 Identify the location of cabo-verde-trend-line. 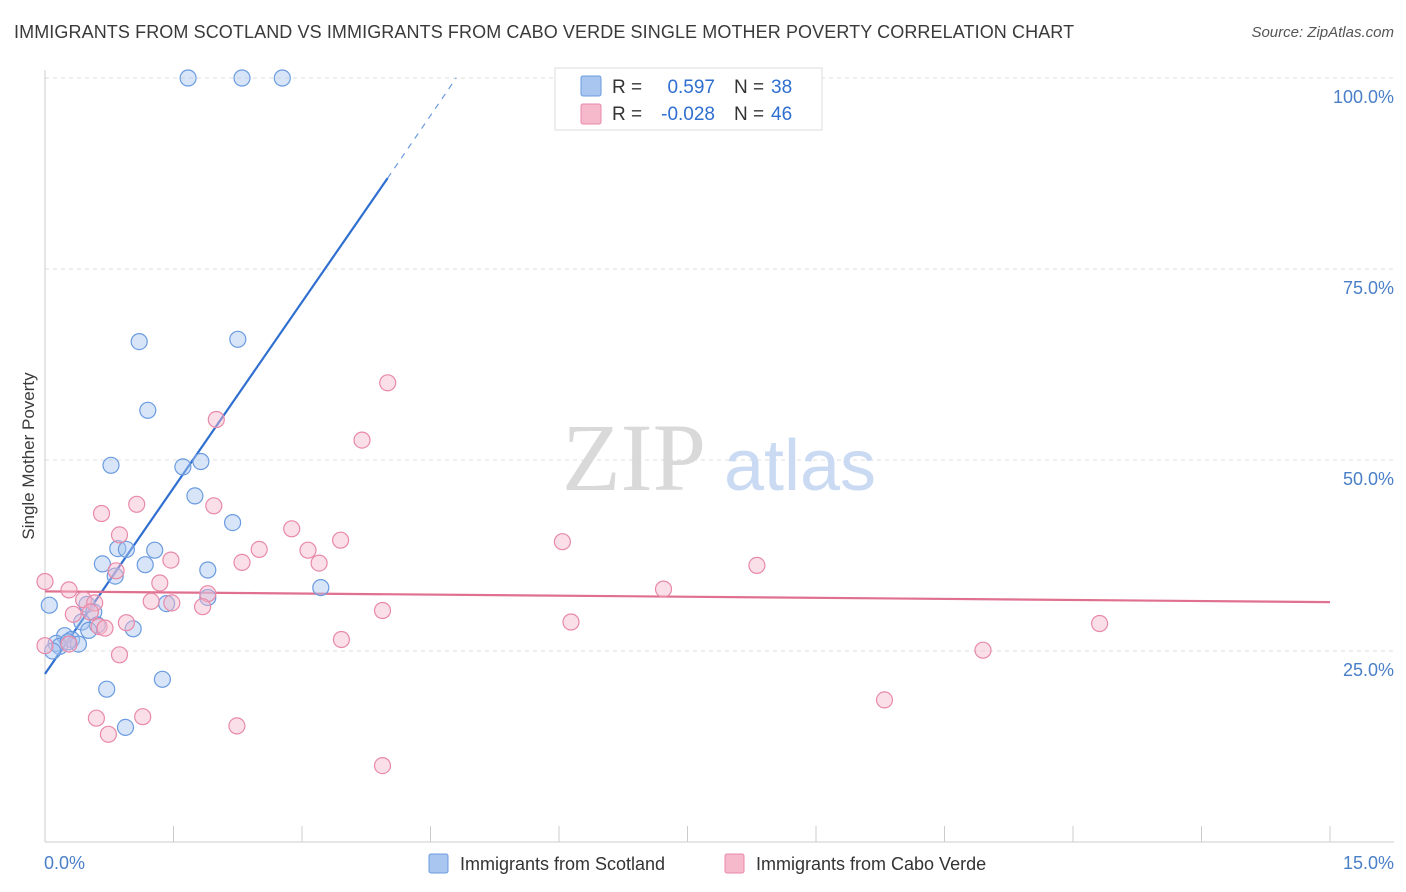
(687, 597).